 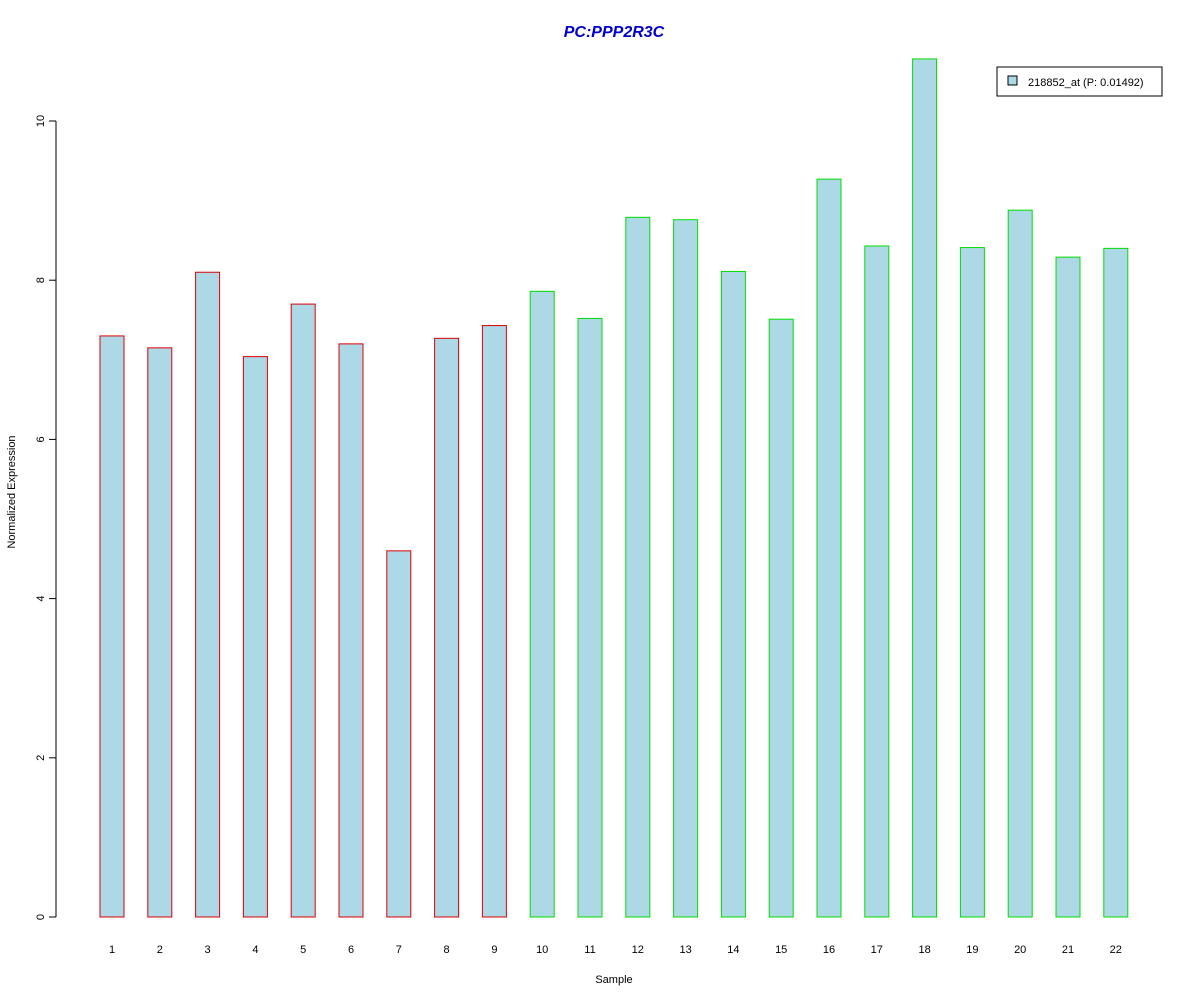 What do you see at coordinates (399, 950) in the screenshot?
I see `x-tick-label: 7` at bounding box center [399, 950].